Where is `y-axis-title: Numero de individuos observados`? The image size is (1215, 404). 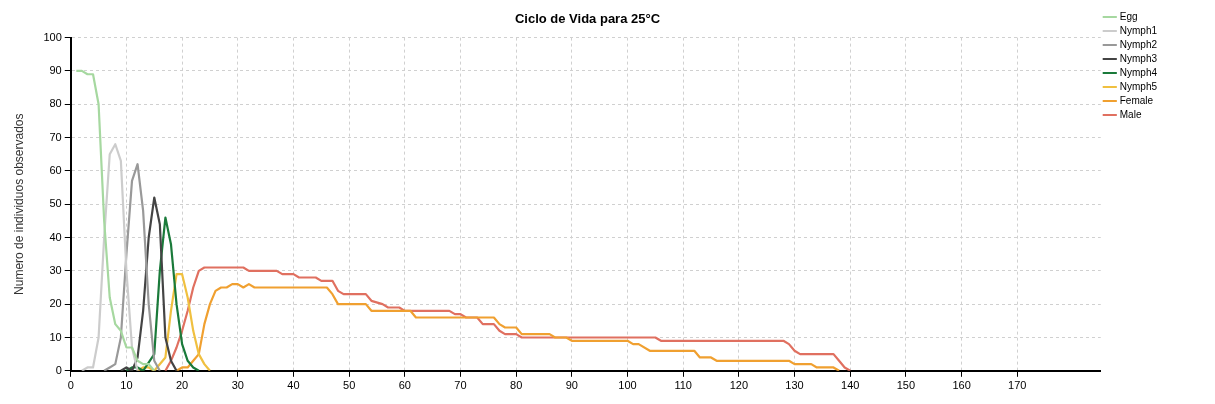
y-axis-title: Numero de individuos observados is located at coordinates (18, 204).